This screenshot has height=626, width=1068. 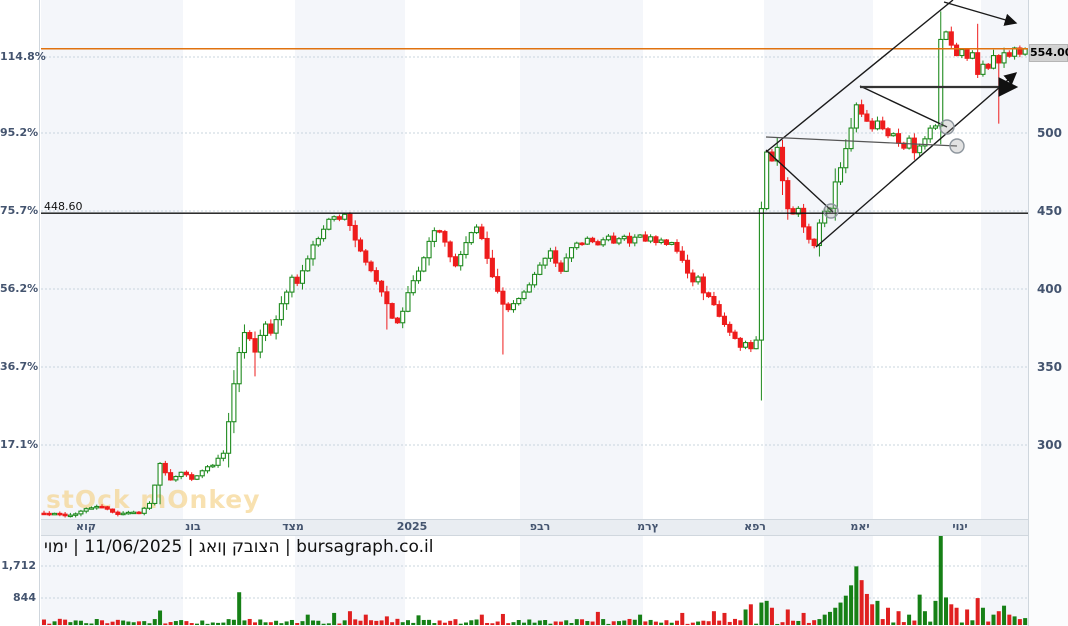 What do you see at coordinates (1049, 367) in the screenshot?
I see `right-axis-price-label: 350` at bounding box center [1049, 367].